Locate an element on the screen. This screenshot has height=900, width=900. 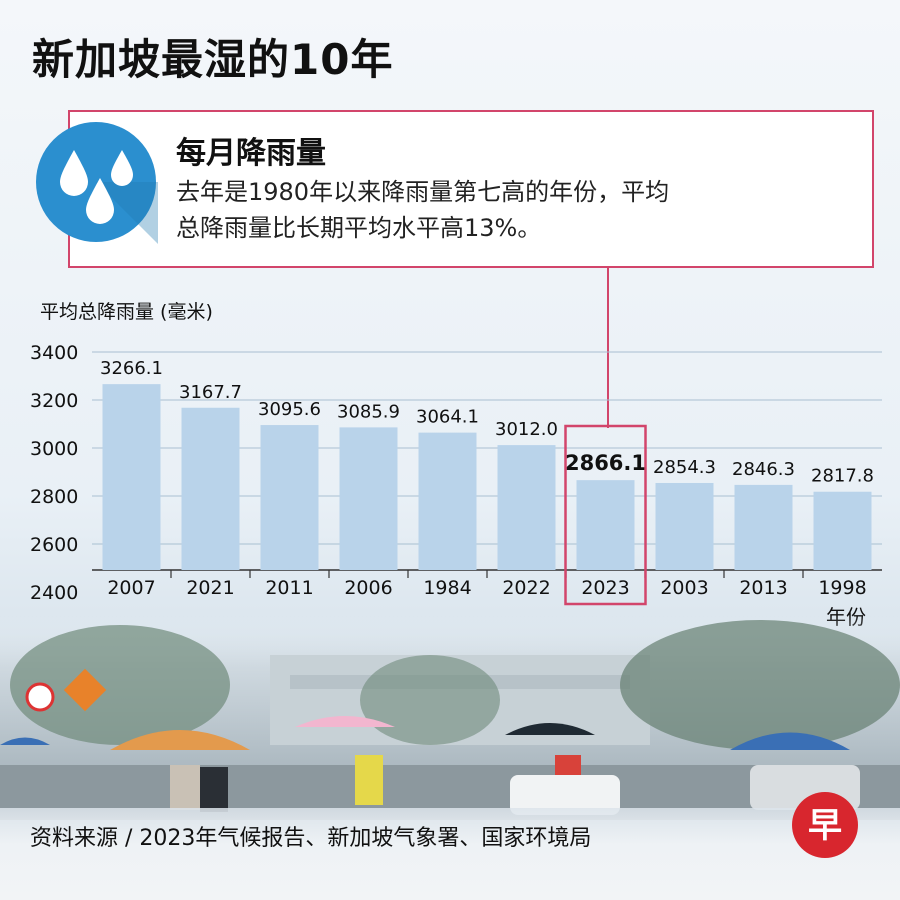
x-tick-label: 2003 is located at coordinates (684, 588).